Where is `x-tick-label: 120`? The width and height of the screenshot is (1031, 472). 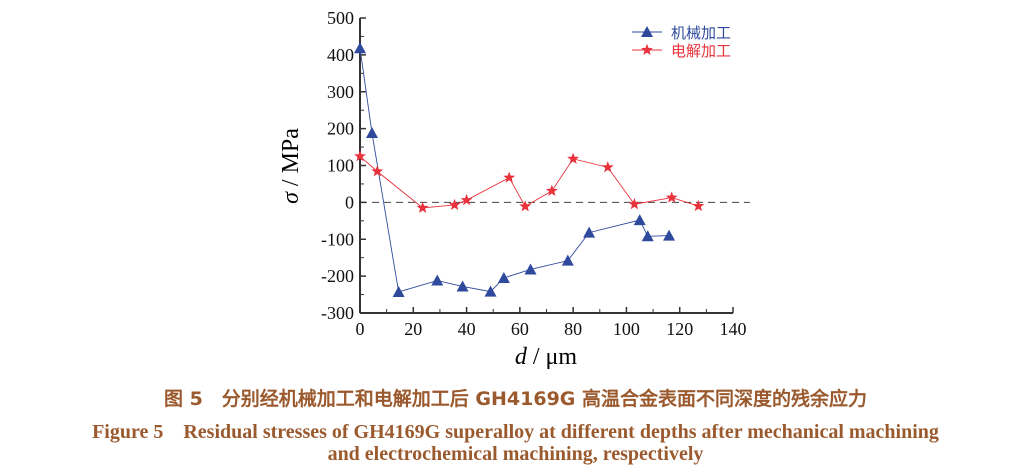 x-tick-label: 120 is located at coordinates (679, 329).